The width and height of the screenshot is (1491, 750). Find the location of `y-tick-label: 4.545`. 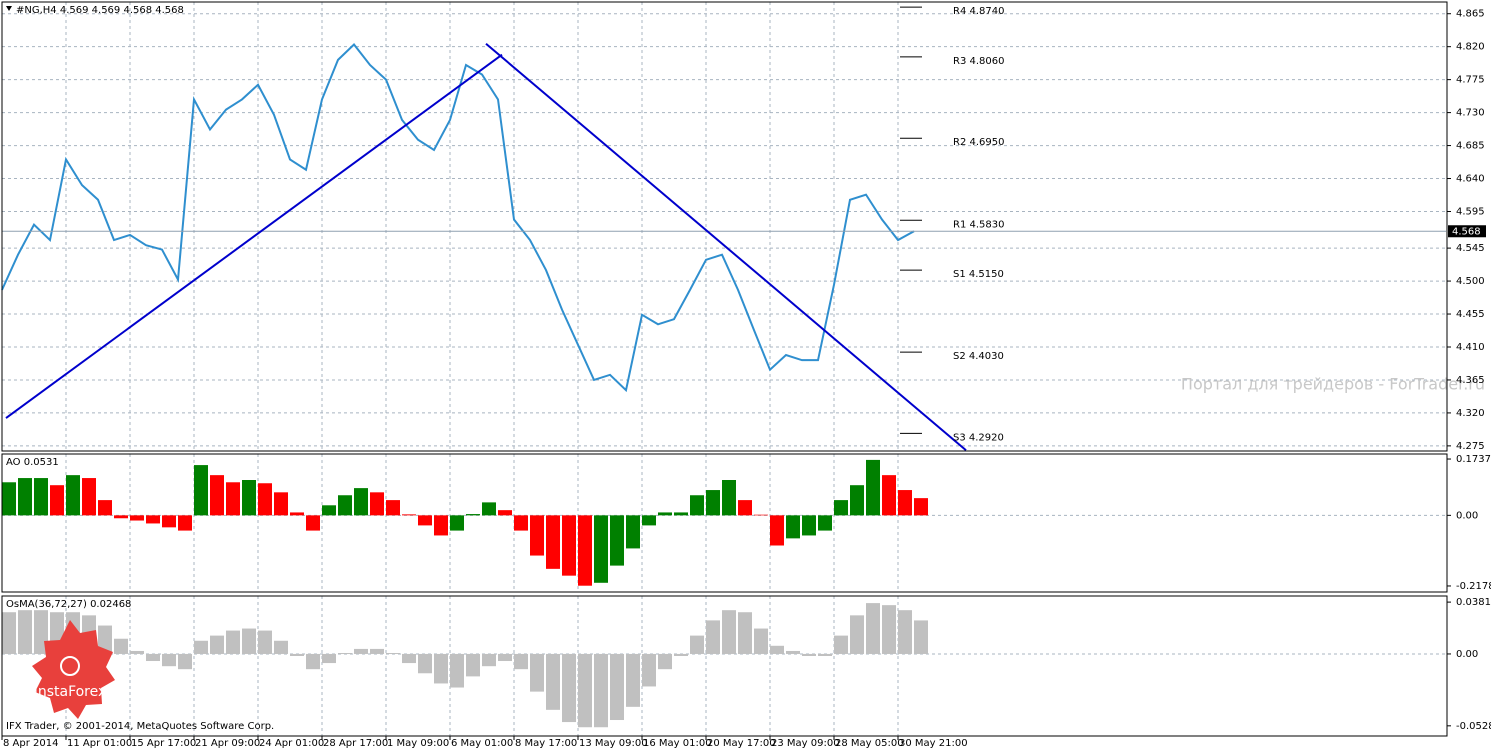

y-tick-label: 4.545 is located at coordinates (1470, 248).